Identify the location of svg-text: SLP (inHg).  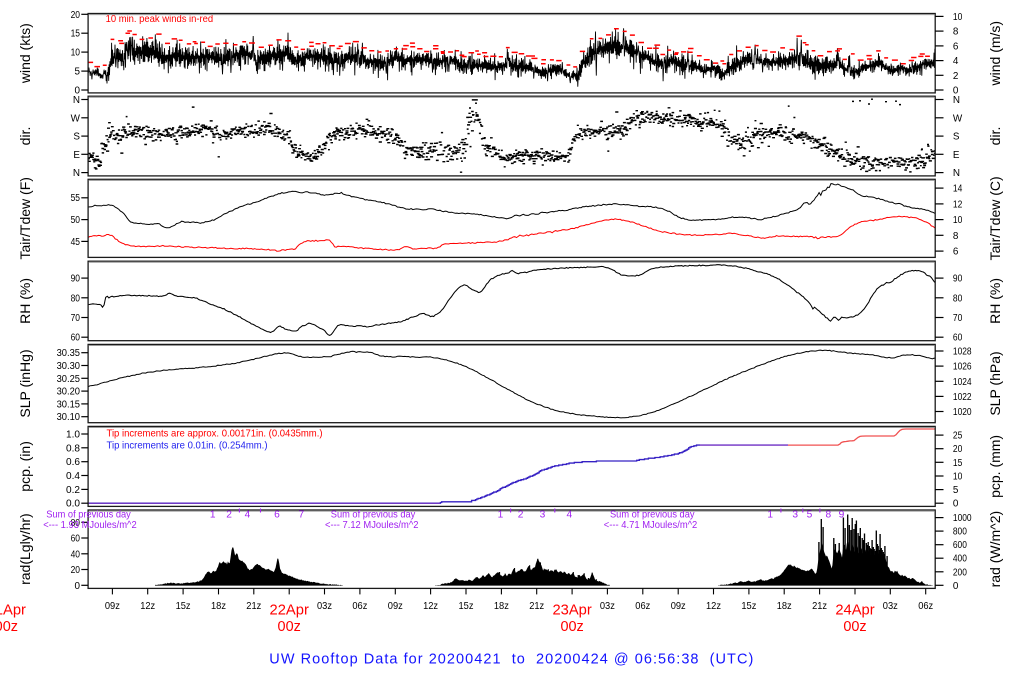
(25, 383).